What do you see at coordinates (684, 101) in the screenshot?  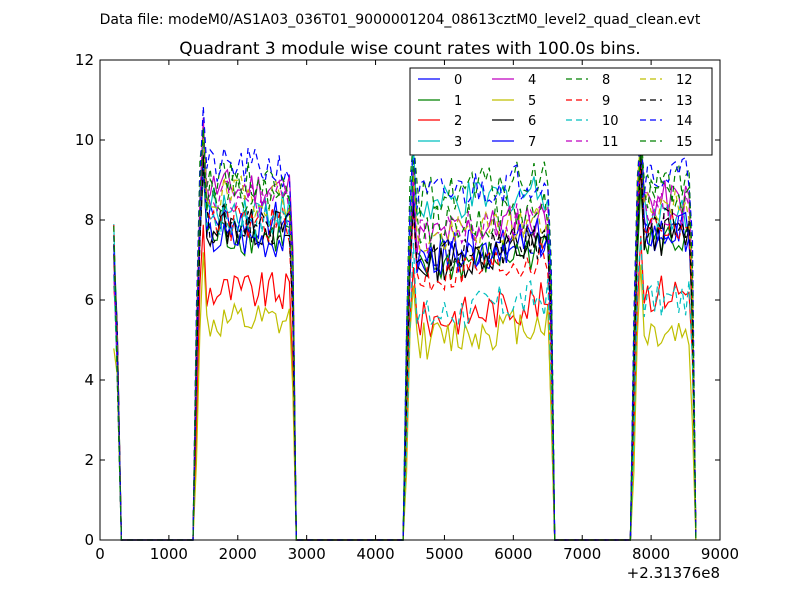 I see `legend-label-13: 13` at bounding box center [684, 101].